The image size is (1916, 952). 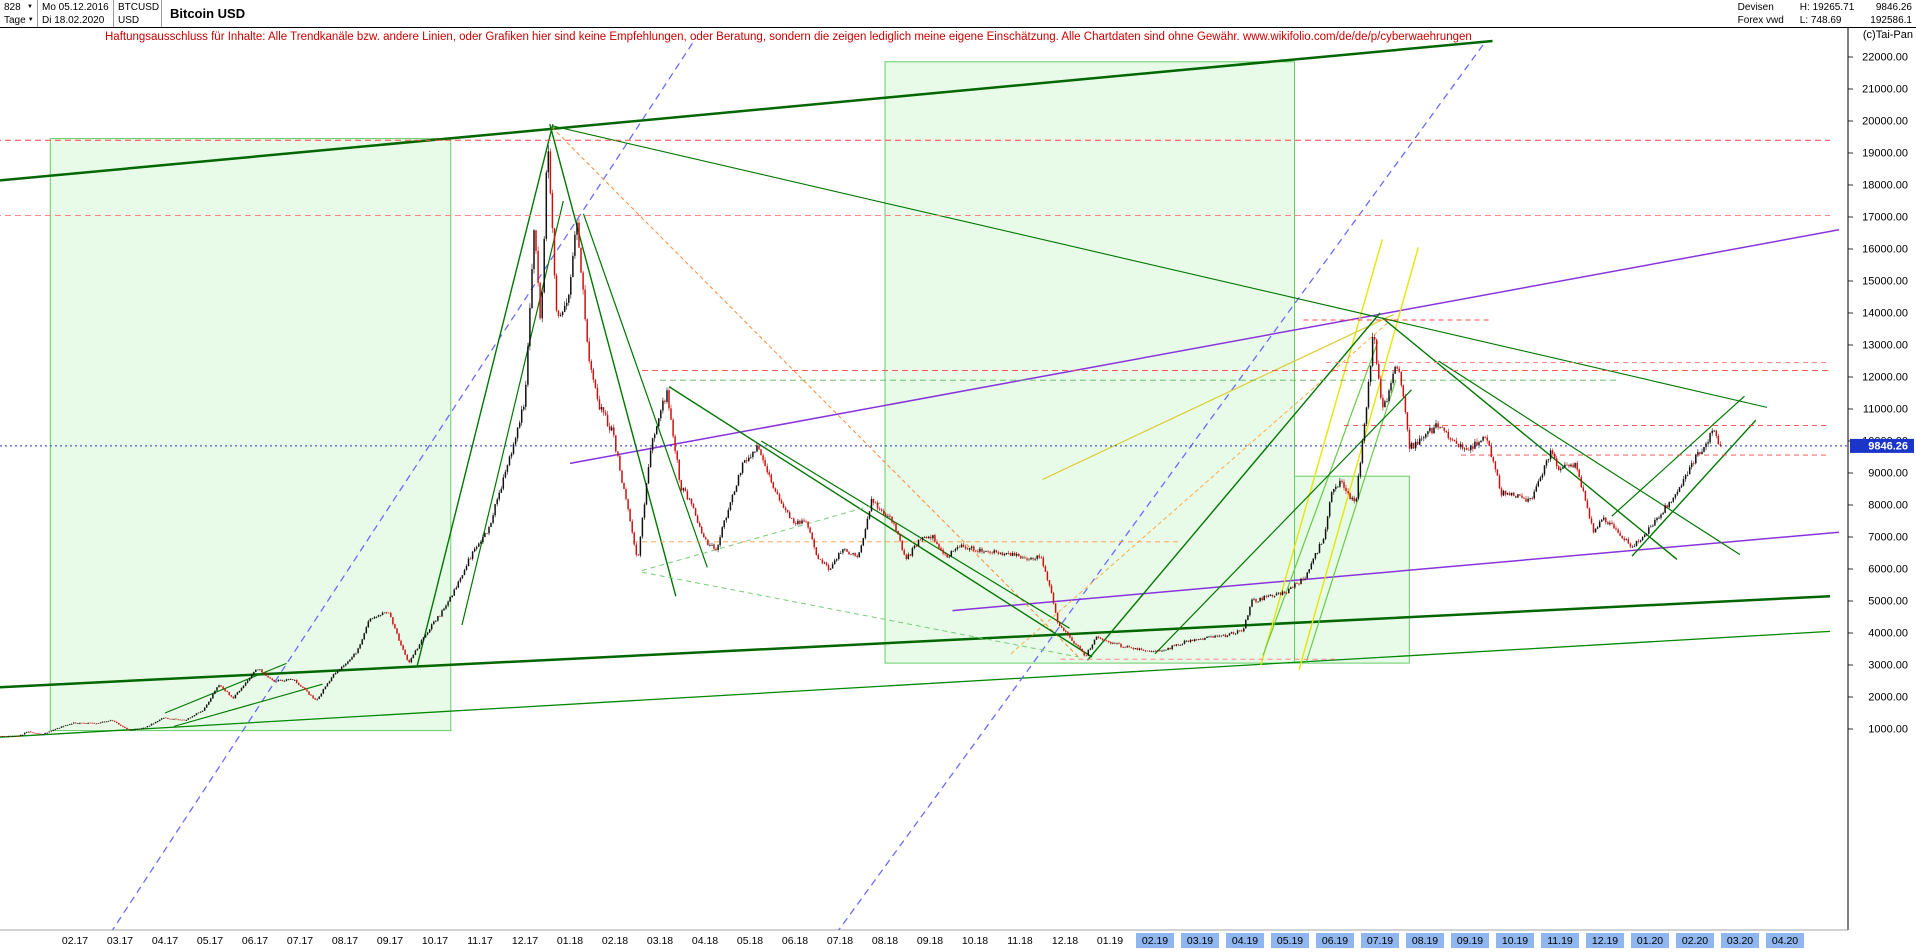 I want to click on x-axis-label: 07.17, so click(x=300, y=941).